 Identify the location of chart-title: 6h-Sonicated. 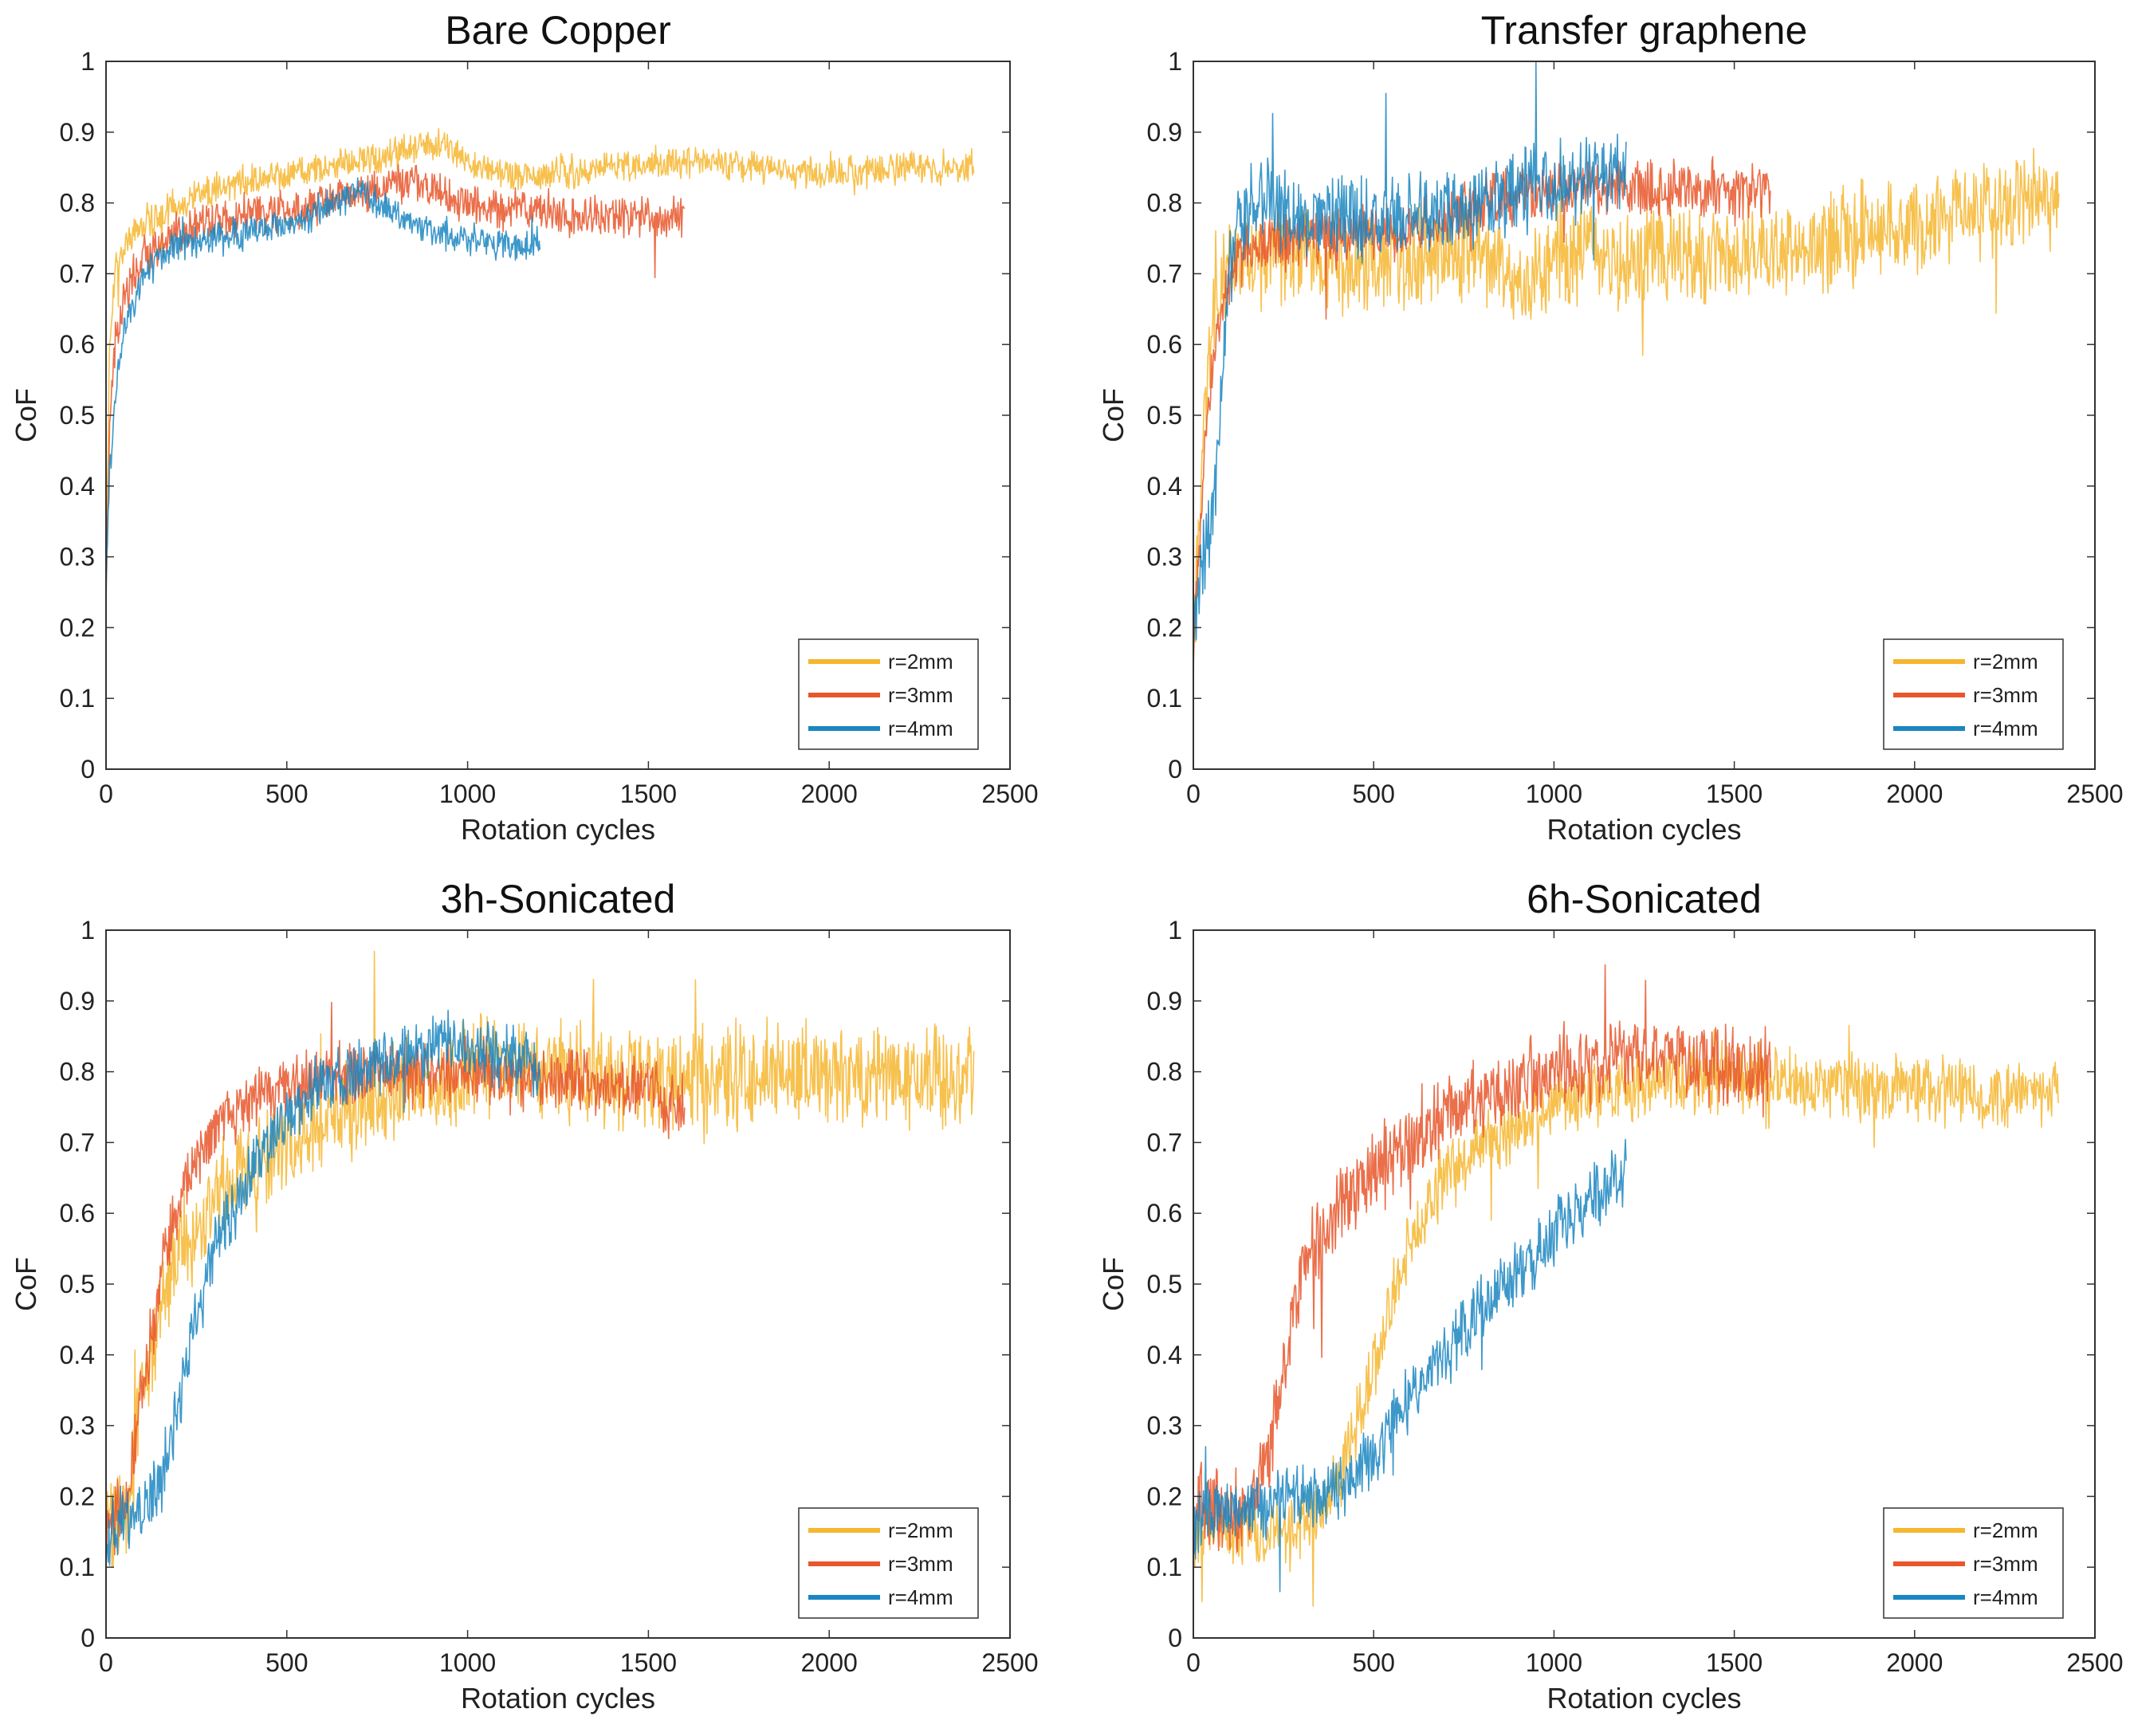
(1645, 899).